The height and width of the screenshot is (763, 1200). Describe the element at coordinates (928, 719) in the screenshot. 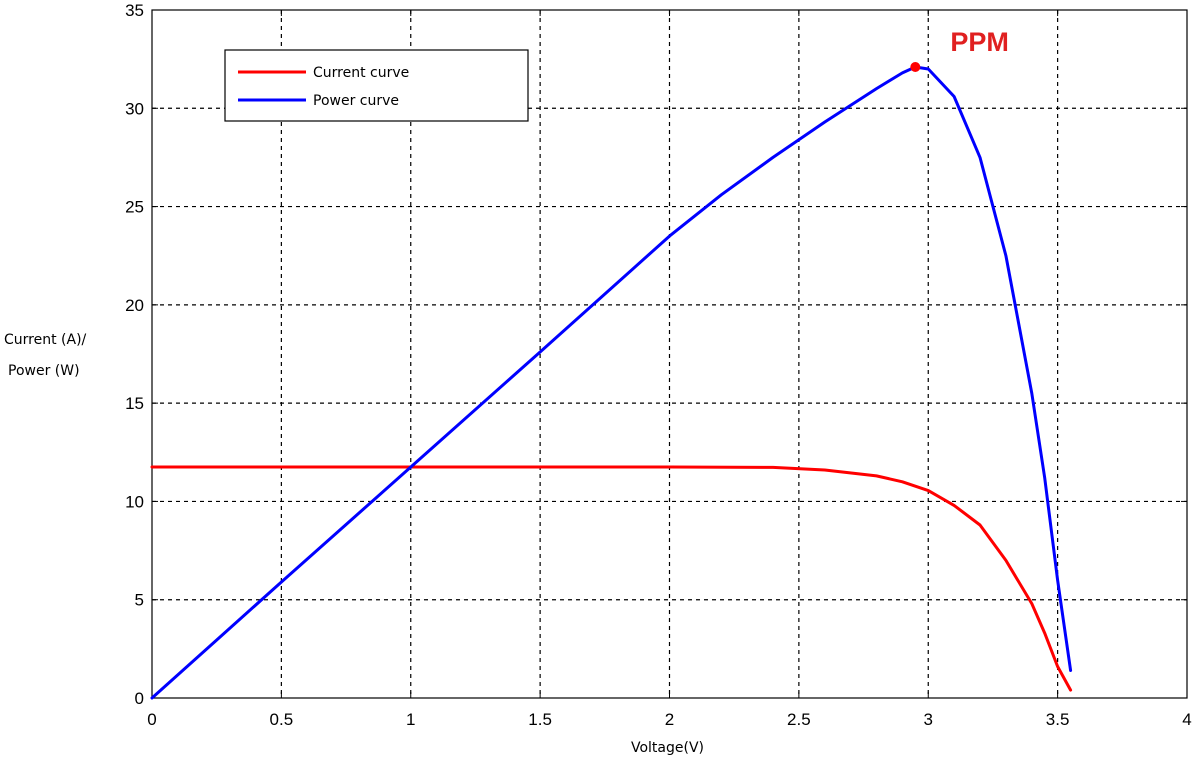

I see `x-tick-label: 3` at that location.